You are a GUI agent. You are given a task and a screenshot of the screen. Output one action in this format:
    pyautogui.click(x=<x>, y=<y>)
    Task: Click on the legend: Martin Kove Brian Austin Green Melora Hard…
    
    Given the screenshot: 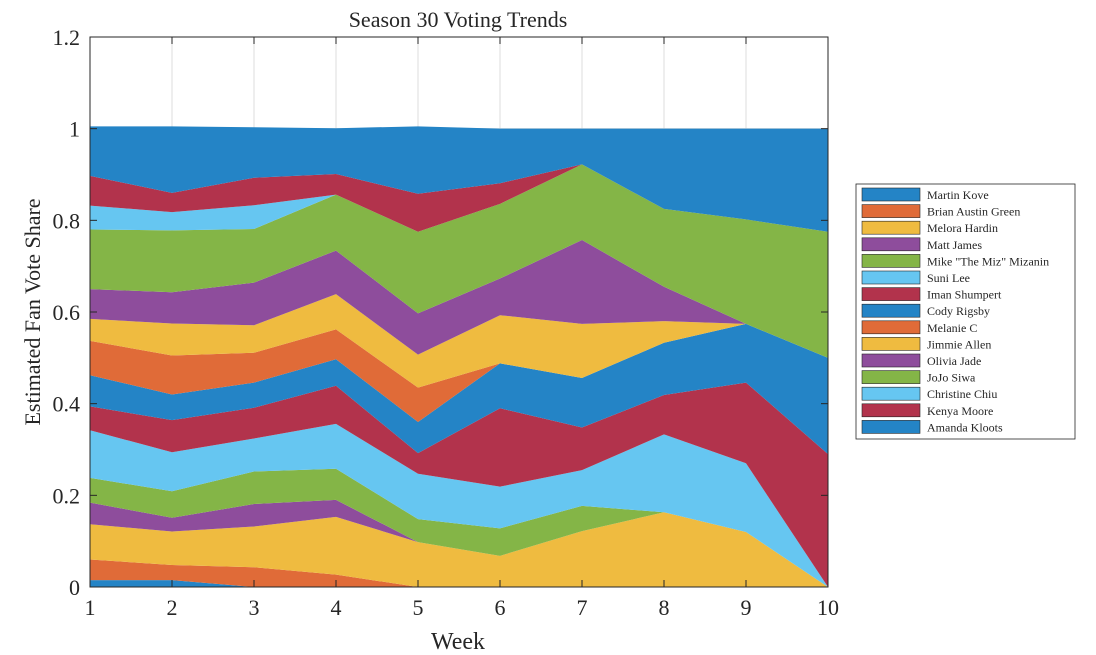 What is the action you would take?
    pyautogui.click(x=965, y=311)
    